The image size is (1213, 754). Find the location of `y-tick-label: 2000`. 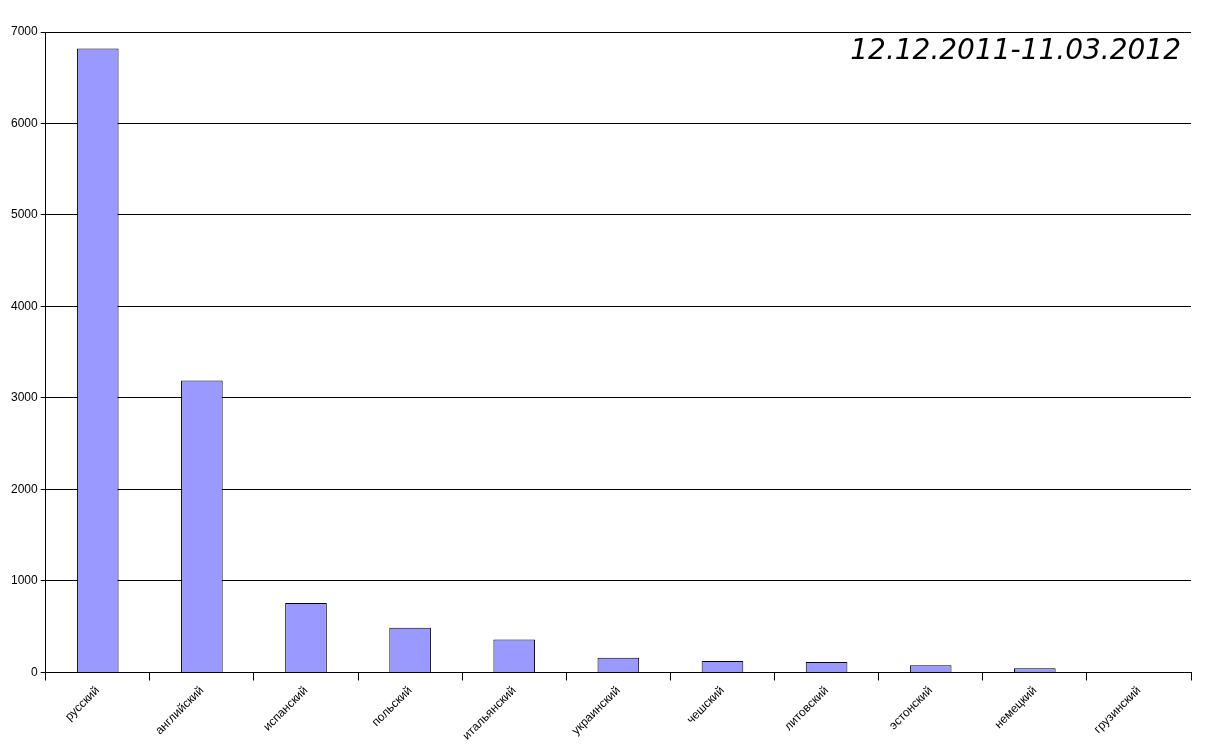

y-tick-label: 2000 is located at coordinates (24, 488).